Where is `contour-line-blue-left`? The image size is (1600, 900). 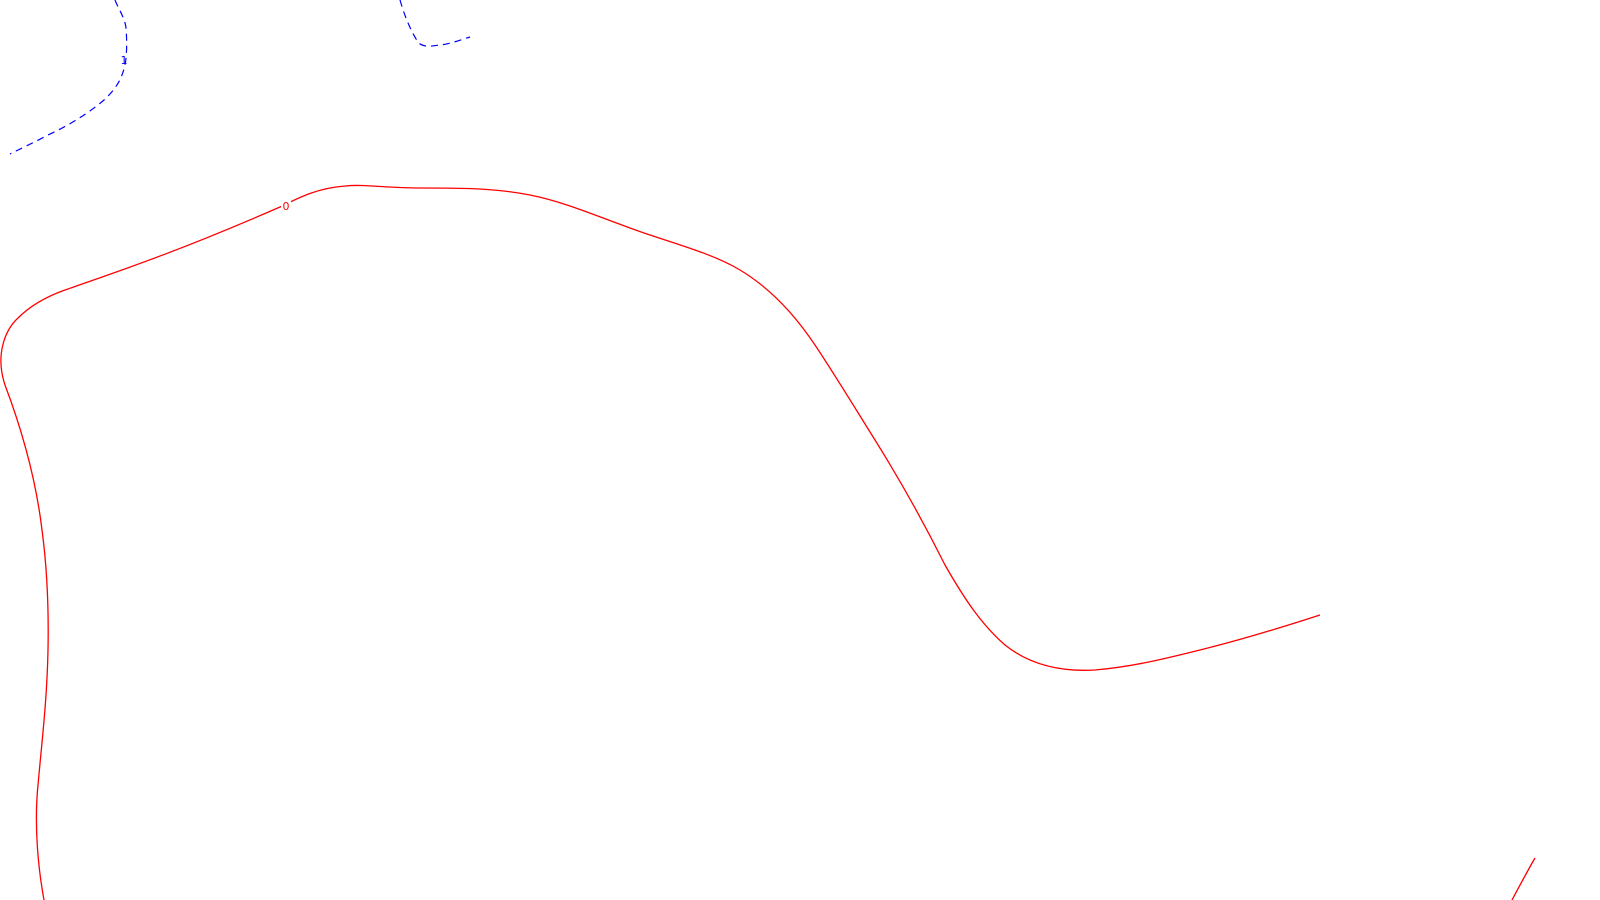 contour-line-blue-left is located at coordinates (68, 77).